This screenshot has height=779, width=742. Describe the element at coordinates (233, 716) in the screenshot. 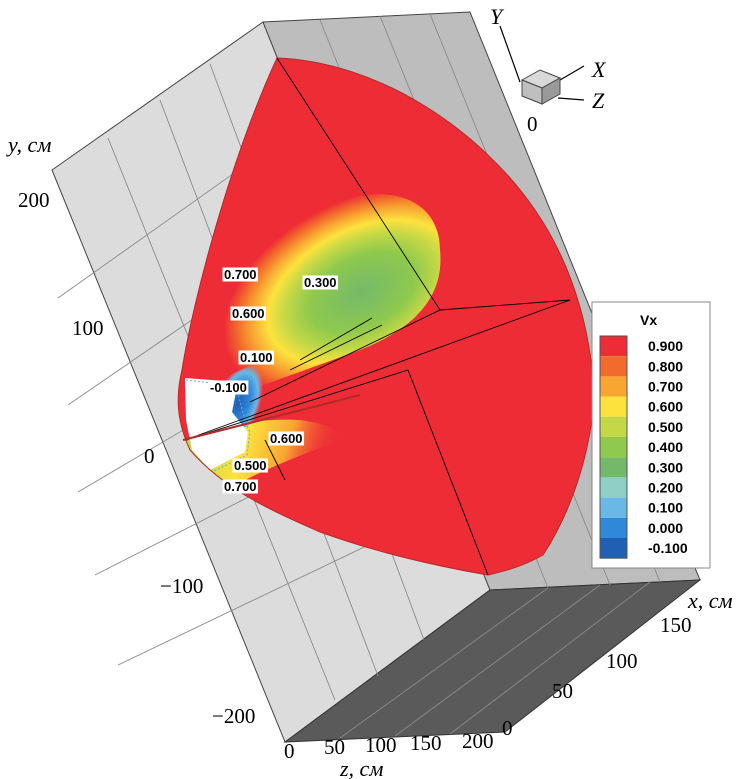

I see `y-tick-label: −200` at that location.